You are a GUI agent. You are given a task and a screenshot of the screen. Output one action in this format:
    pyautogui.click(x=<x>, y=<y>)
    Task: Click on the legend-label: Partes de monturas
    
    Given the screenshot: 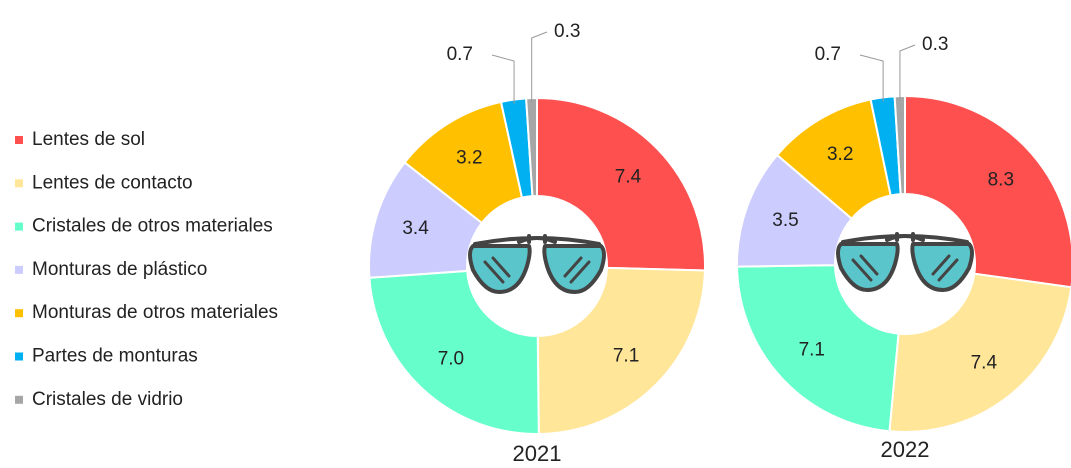 What is the action you would take?
    pyautogui.click(x=115, y=356)
    